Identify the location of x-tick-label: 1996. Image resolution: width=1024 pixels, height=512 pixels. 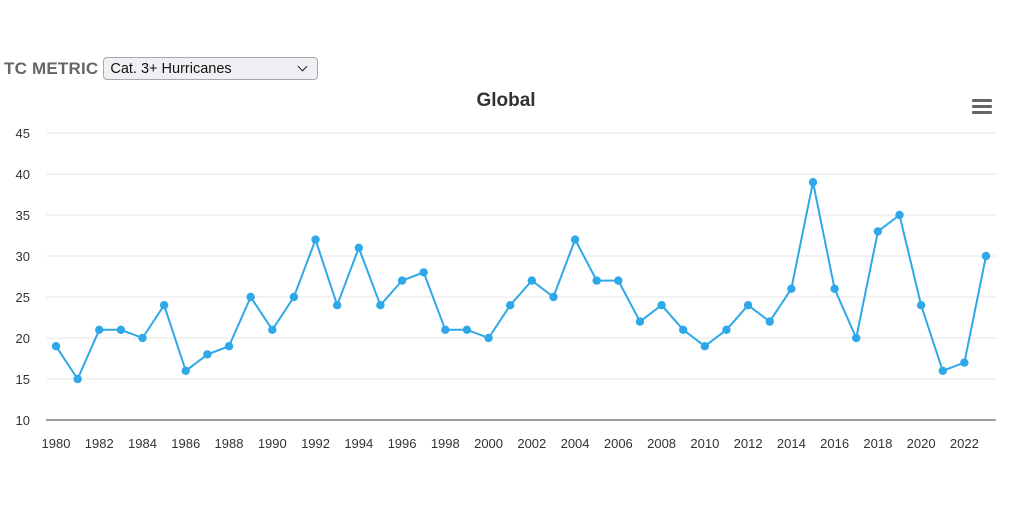
(402, 443).